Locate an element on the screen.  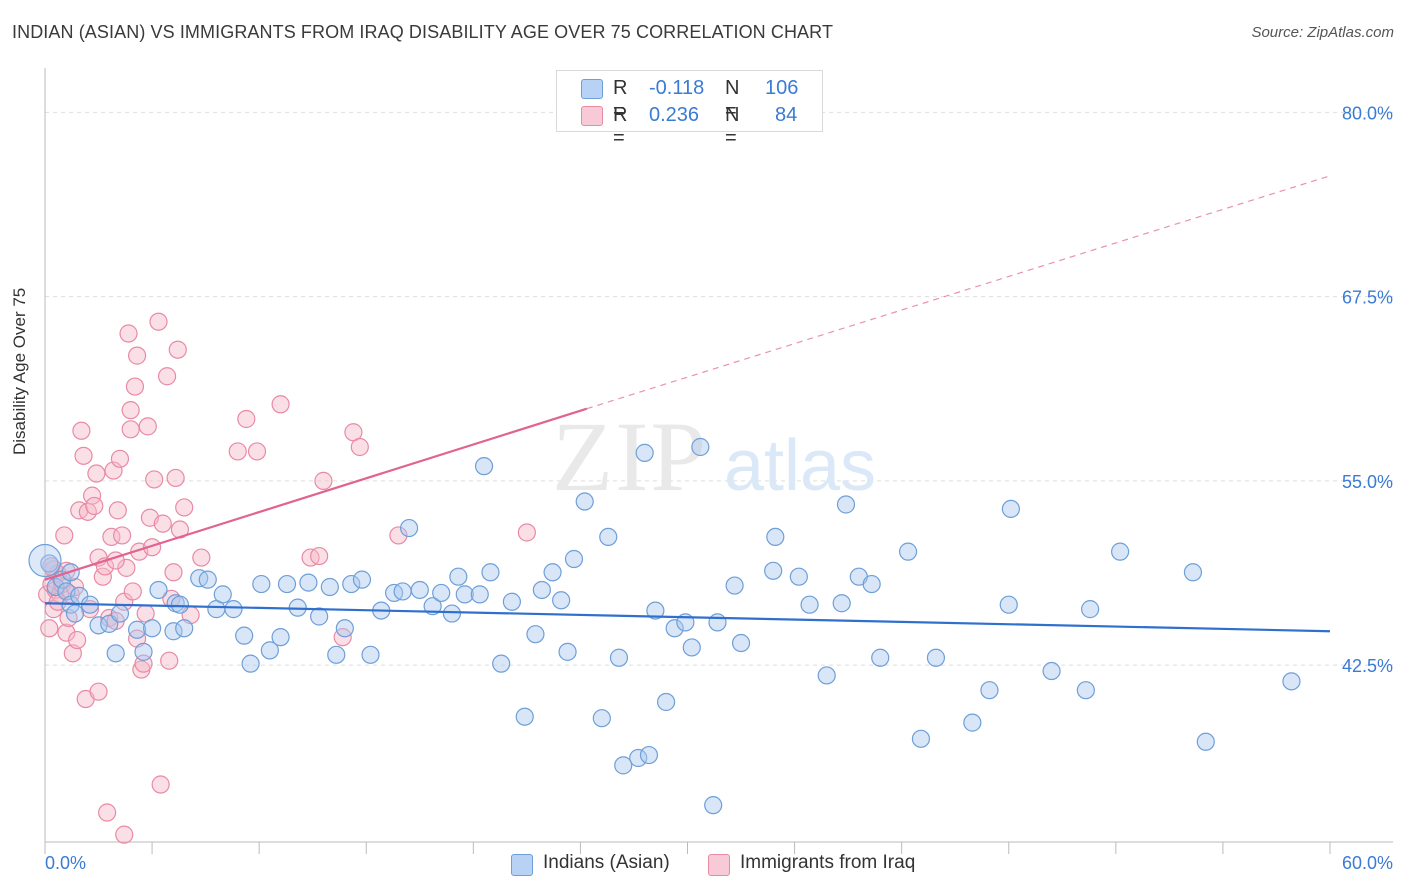
y-tick-label: 67.5% is located at coordinates (1367, 298).